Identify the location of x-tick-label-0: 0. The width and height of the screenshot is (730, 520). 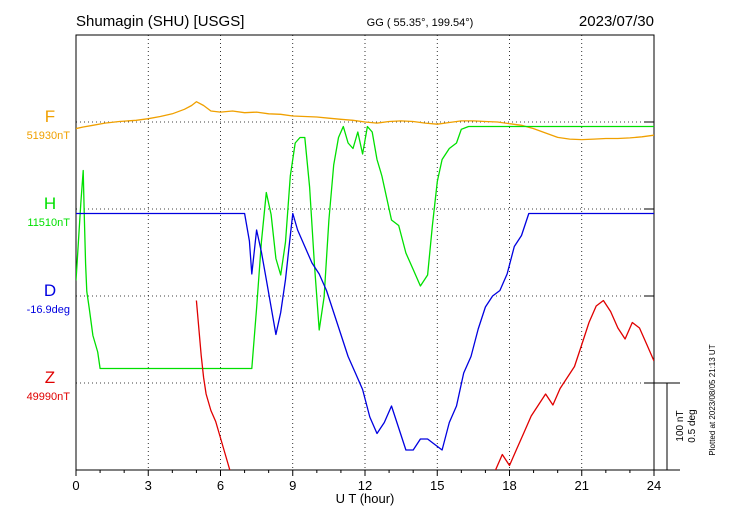
(75, 485).